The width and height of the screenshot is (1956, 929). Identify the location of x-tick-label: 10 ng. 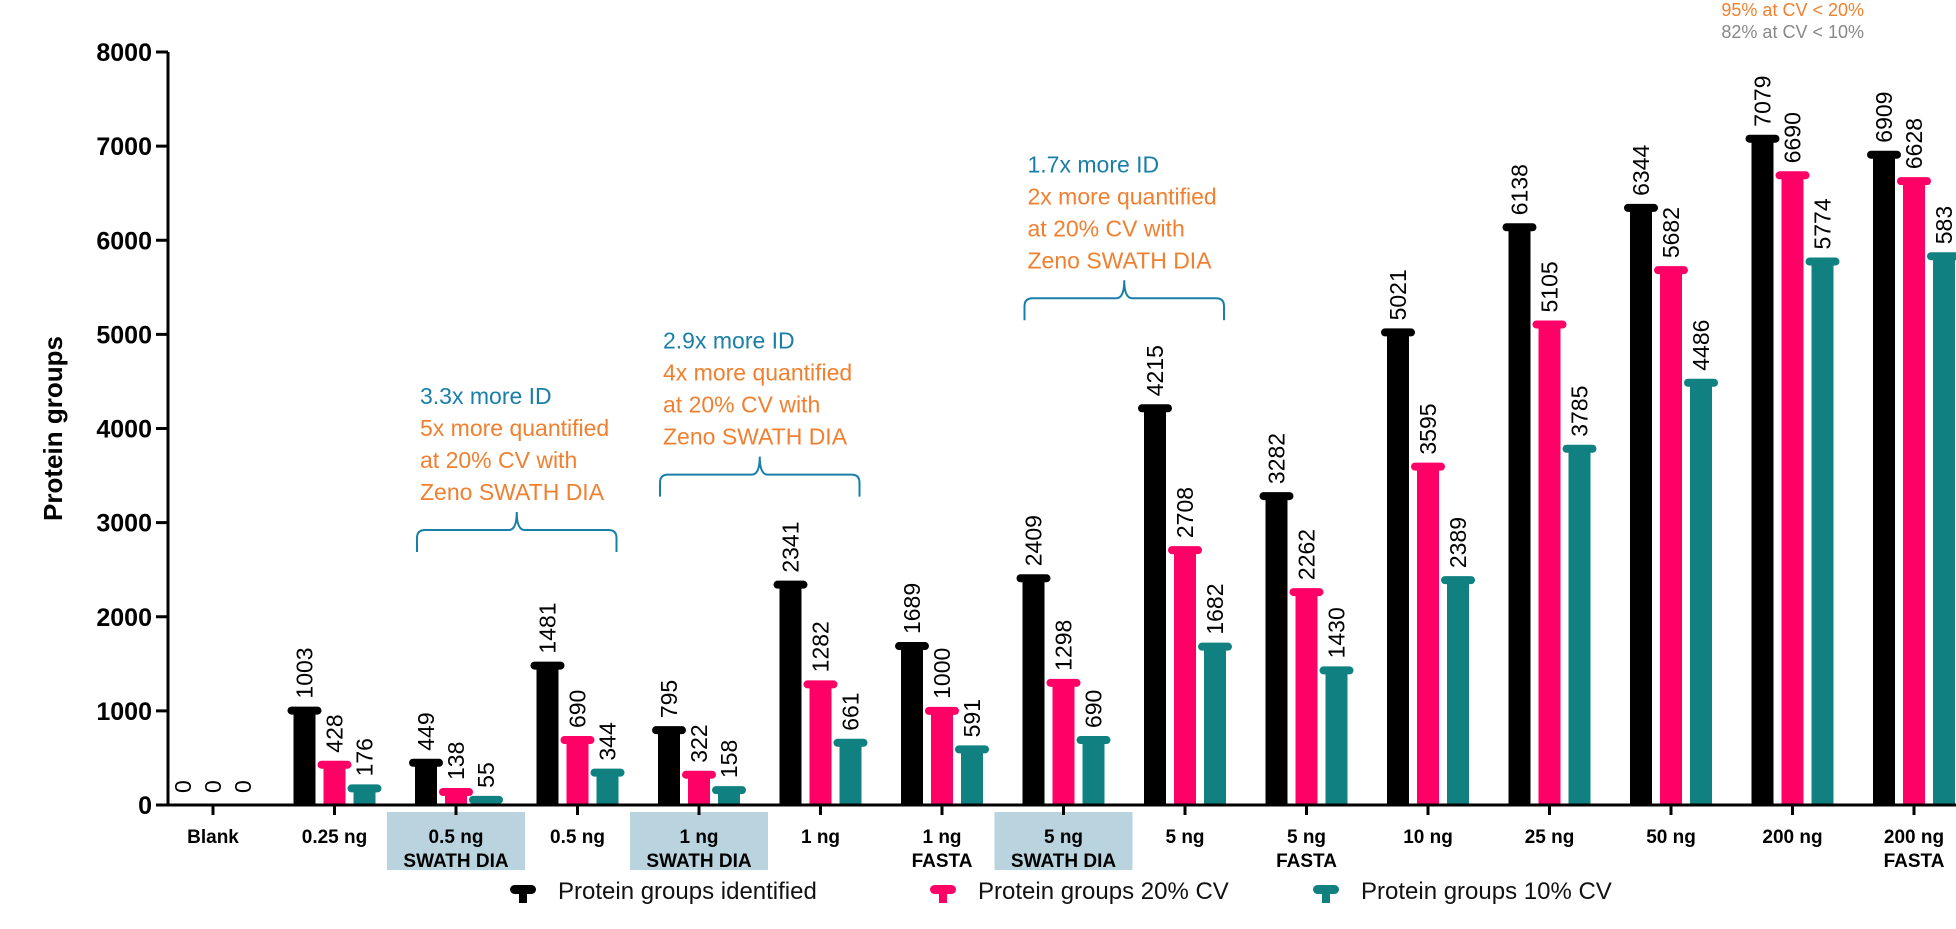
(1428, 837).